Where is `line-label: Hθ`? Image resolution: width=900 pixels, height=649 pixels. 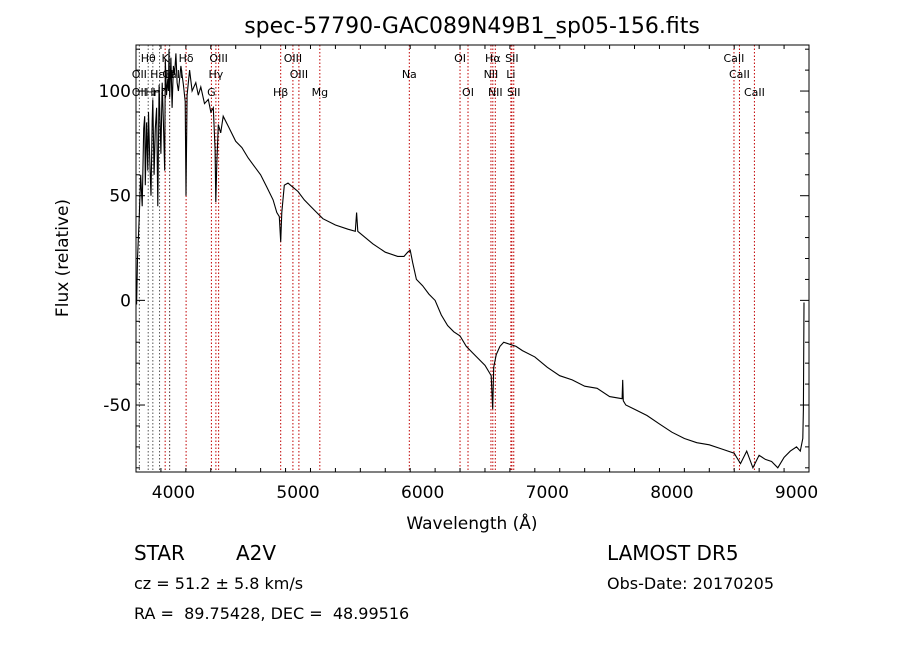
line-label: Hθ is located at coordinates (148, 58).